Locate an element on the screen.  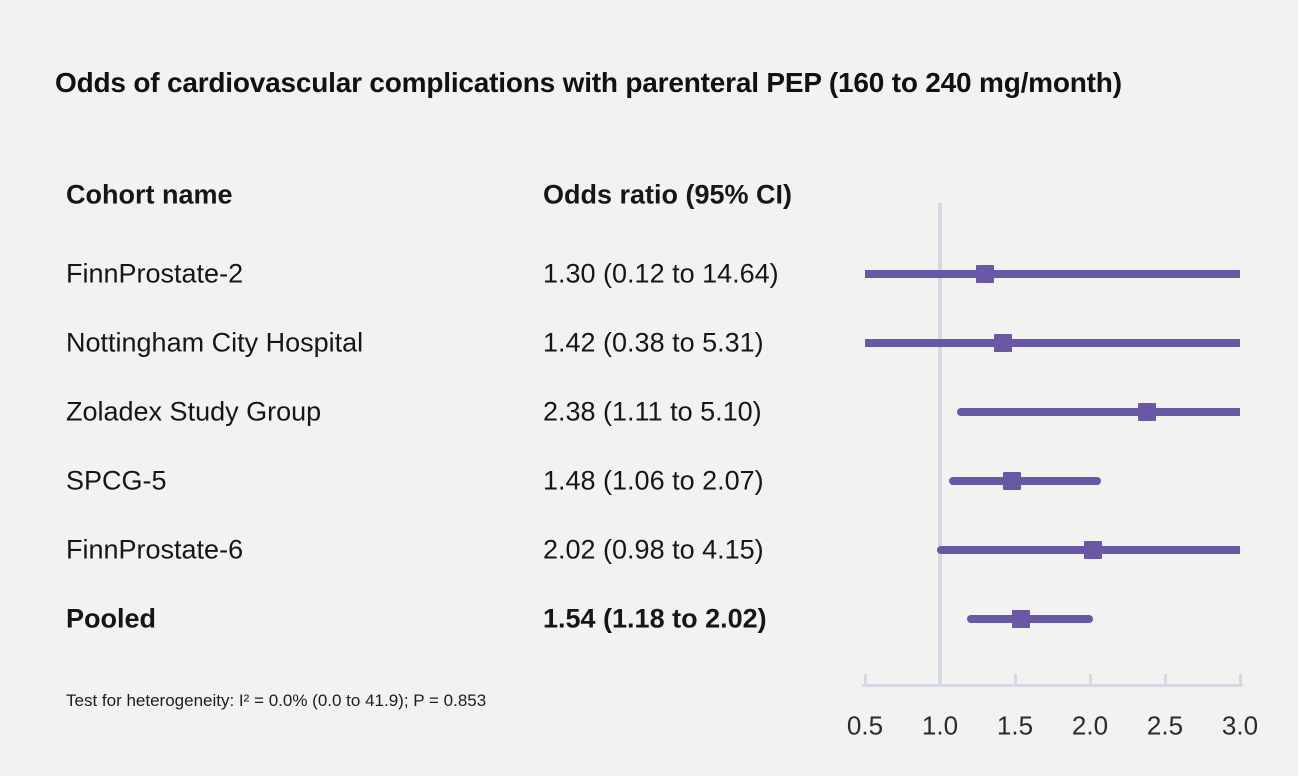
x-axis-tick-label: 3.0 is located at coordinates (1240, 725).